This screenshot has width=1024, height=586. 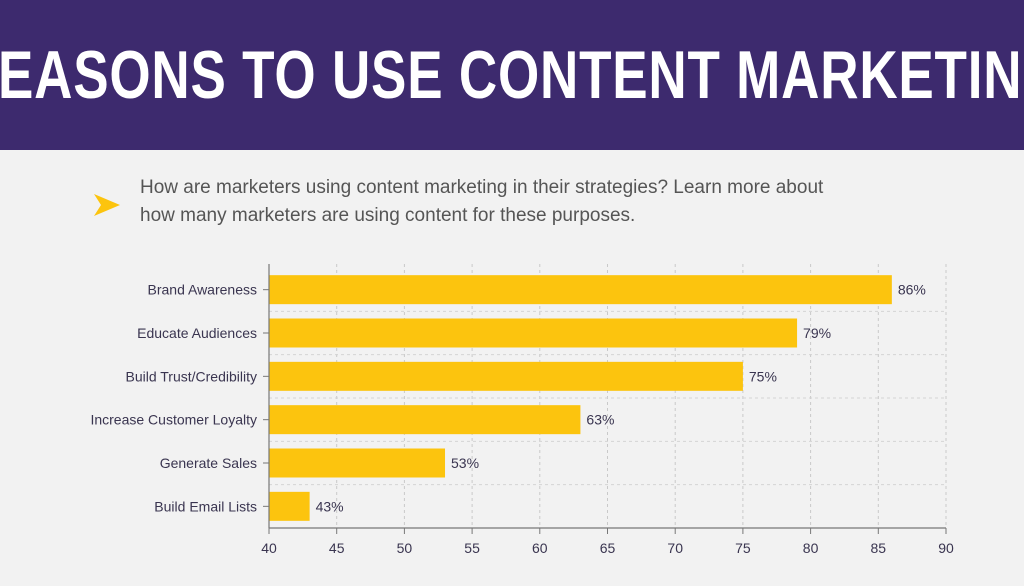 What do you see at coordinates (472, 548) in the screenshot?
I see `x-tick-label: 55` at bounding box center [472, 548].